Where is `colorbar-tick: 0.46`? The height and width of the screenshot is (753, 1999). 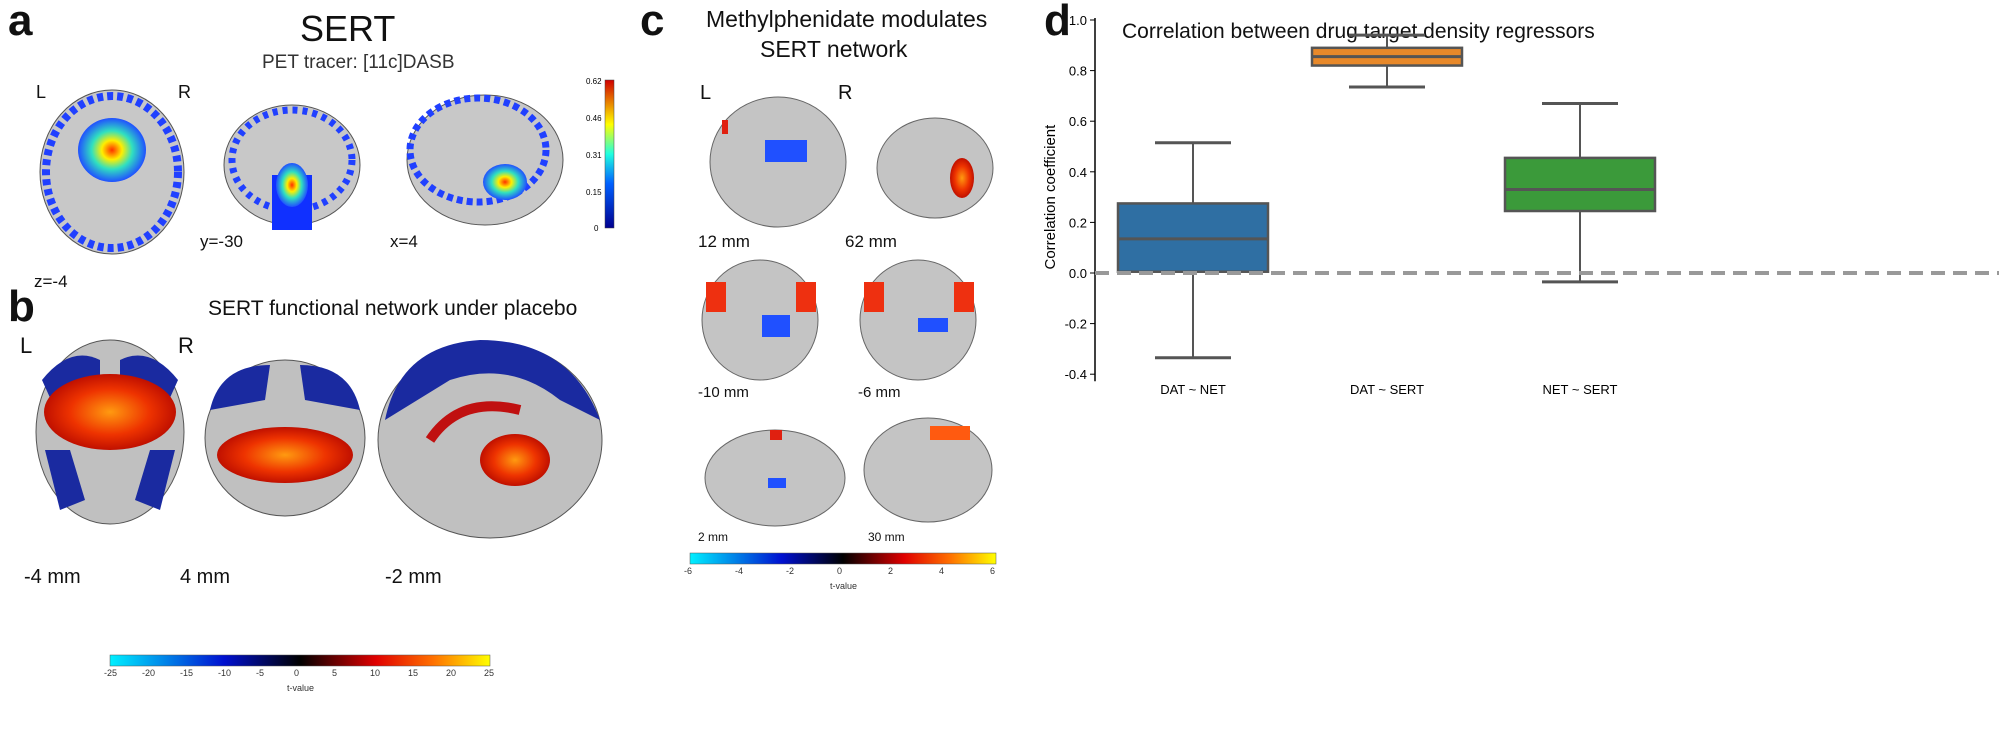 colorbar-tick: 0.46 is located at coordinates (594, 118).